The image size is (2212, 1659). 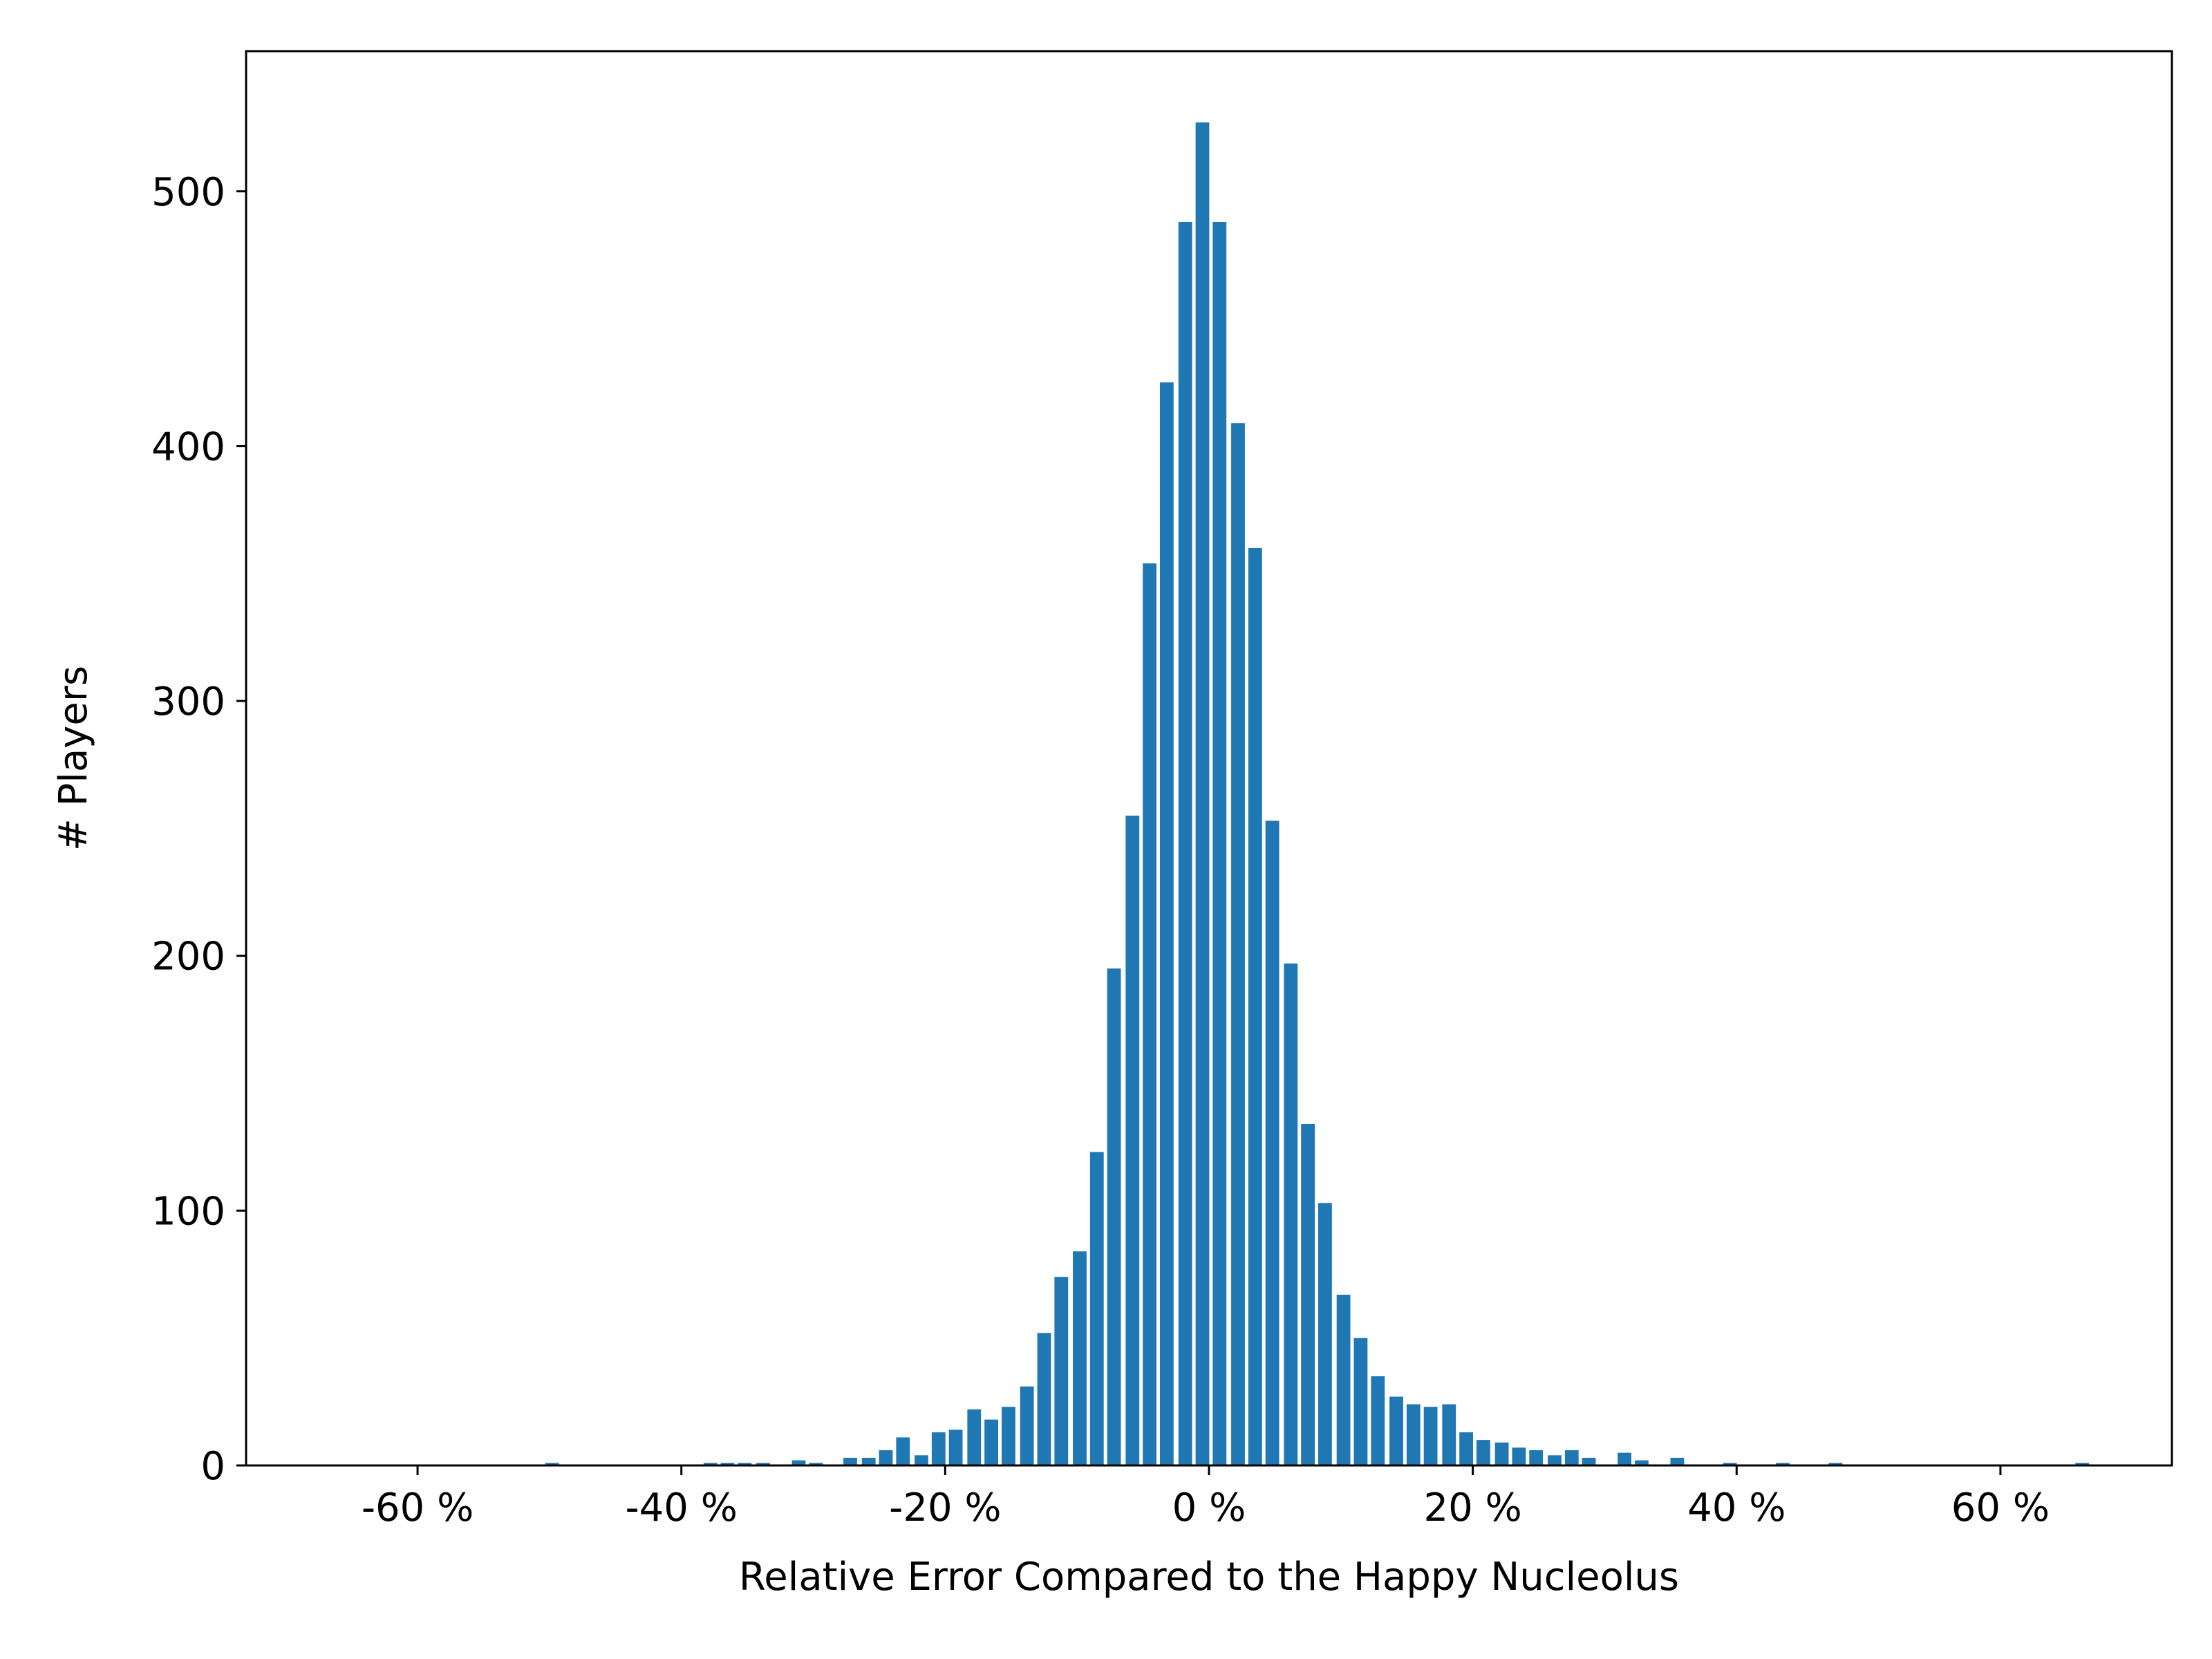 What do you see at coordinates (1473, 1507) in the screenshot?
I see `x-tick-label: 20 %` at bounding box center [1473, 1507].